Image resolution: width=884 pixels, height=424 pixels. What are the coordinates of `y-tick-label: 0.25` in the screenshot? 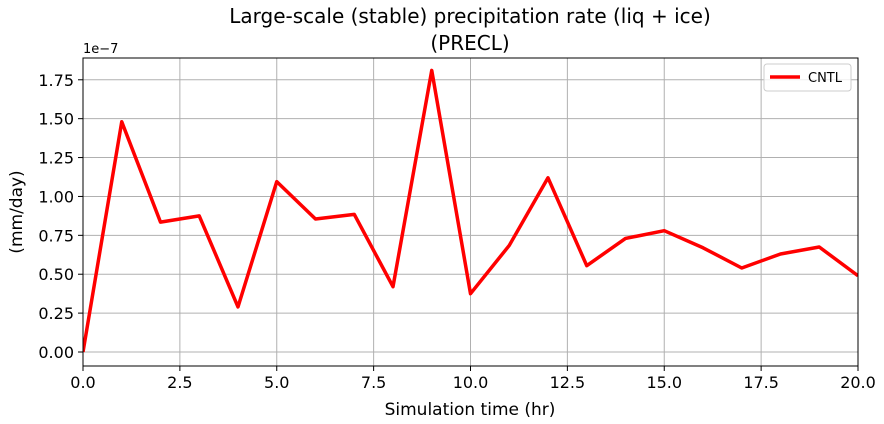 It's located at (56, 313).